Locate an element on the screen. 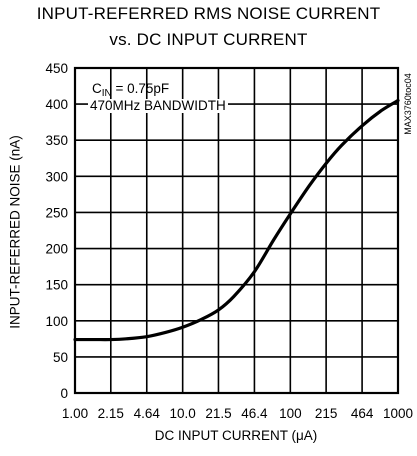  x-tick-label-7: 215 is located at coordinates (326, 413).